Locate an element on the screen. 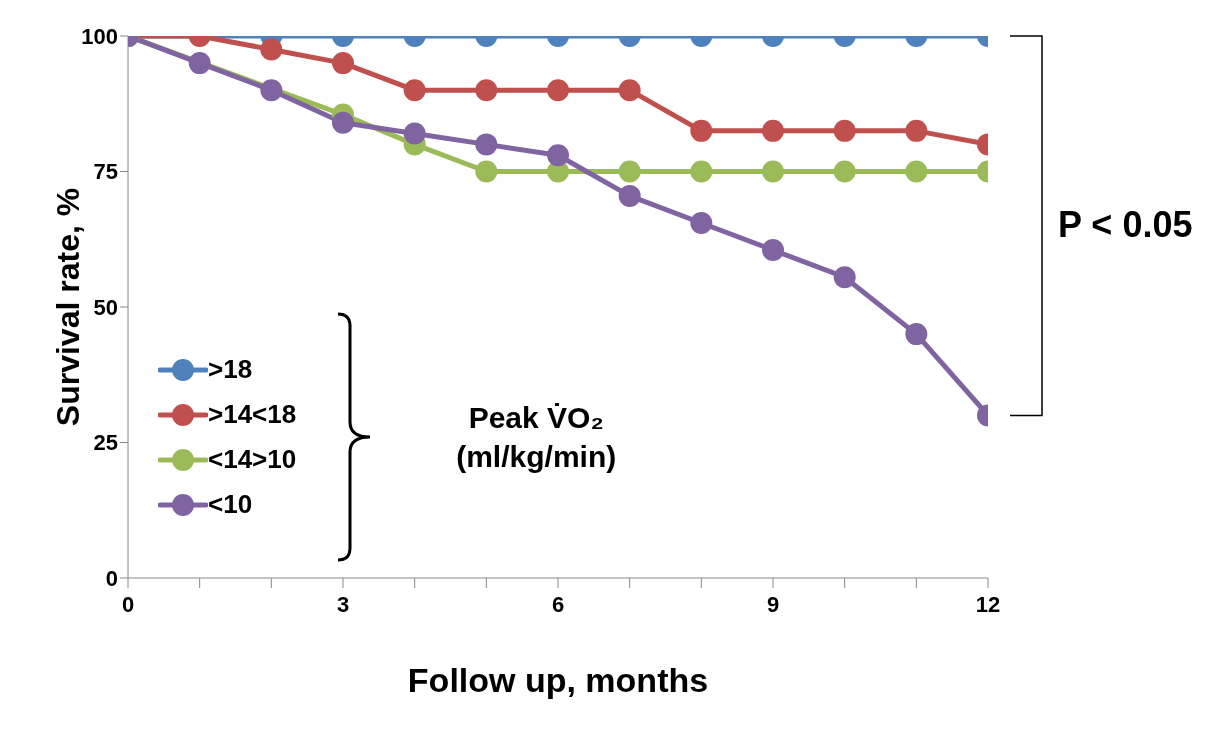  x-tick-label: 3 is located at coordinates (343, 604).